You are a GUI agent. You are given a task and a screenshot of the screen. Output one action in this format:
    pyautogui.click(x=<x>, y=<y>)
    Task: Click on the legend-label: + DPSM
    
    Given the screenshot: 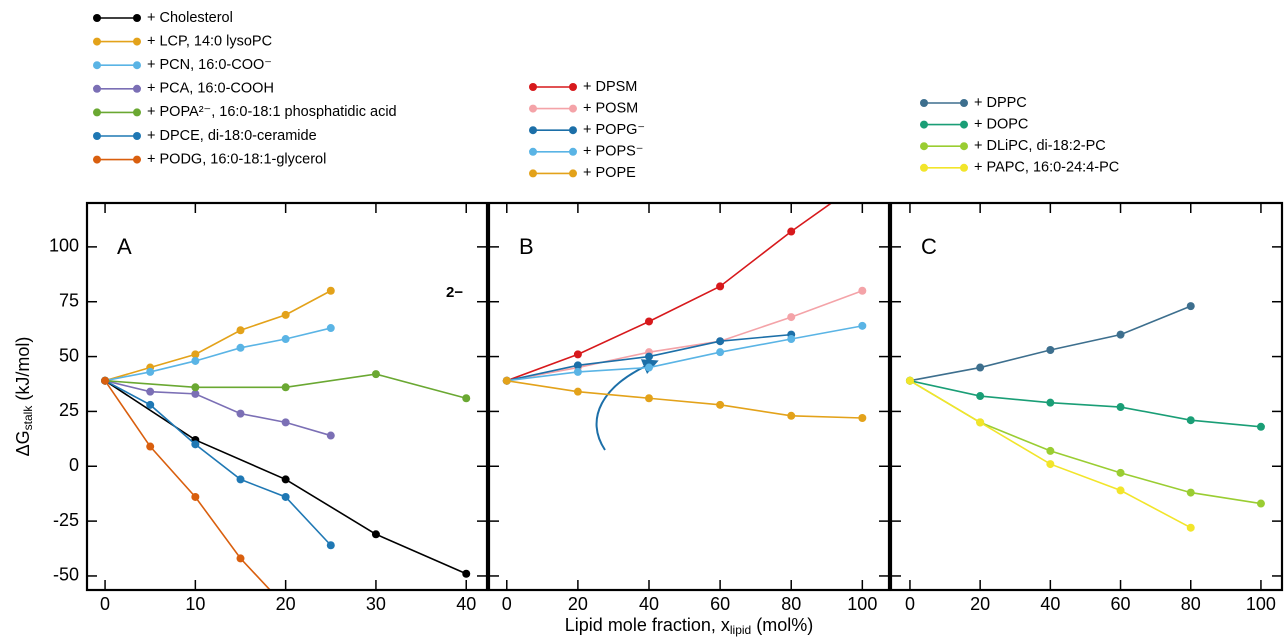 What is the action you would take?
    pyautogui.click(x=610, y=87)
    